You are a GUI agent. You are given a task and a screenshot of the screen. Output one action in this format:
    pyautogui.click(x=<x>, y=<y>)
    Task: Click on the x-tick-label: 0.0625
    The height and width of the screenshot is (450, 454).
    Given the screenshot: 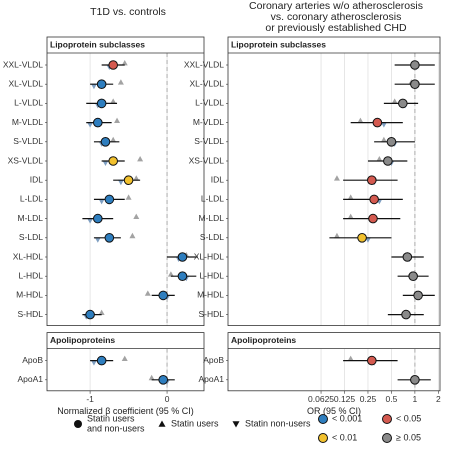 What is the action you would take?
    pyautogui.click(x=321, y=399)
    